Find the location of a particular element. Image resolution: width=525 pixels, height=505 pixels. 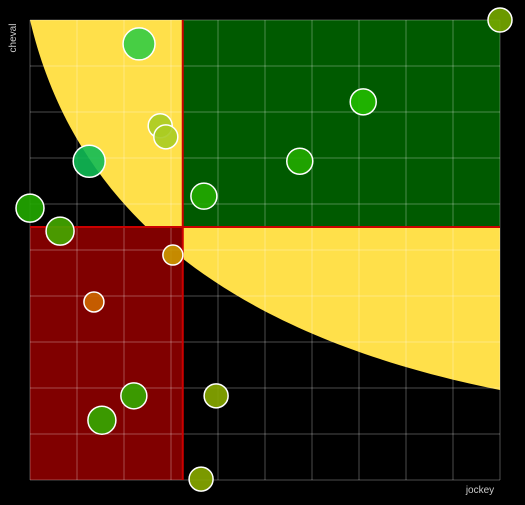

x-axis-label: jockey is located at coordinates (479, 490).